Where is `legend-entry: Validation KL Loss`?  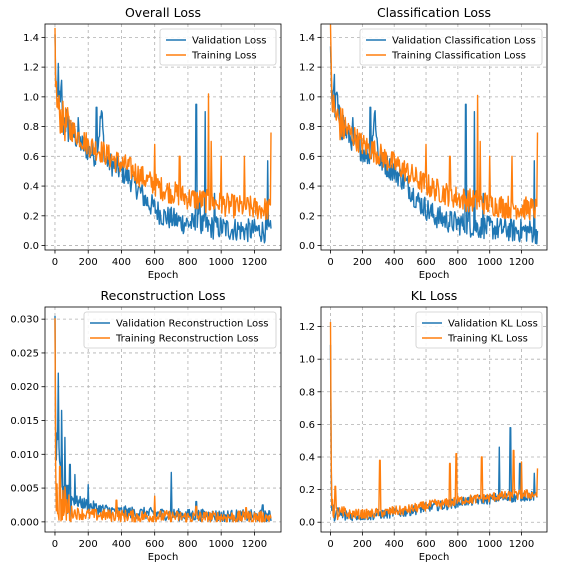
legend-entry: Validation KL Loss is located at coordinates (493, 324).